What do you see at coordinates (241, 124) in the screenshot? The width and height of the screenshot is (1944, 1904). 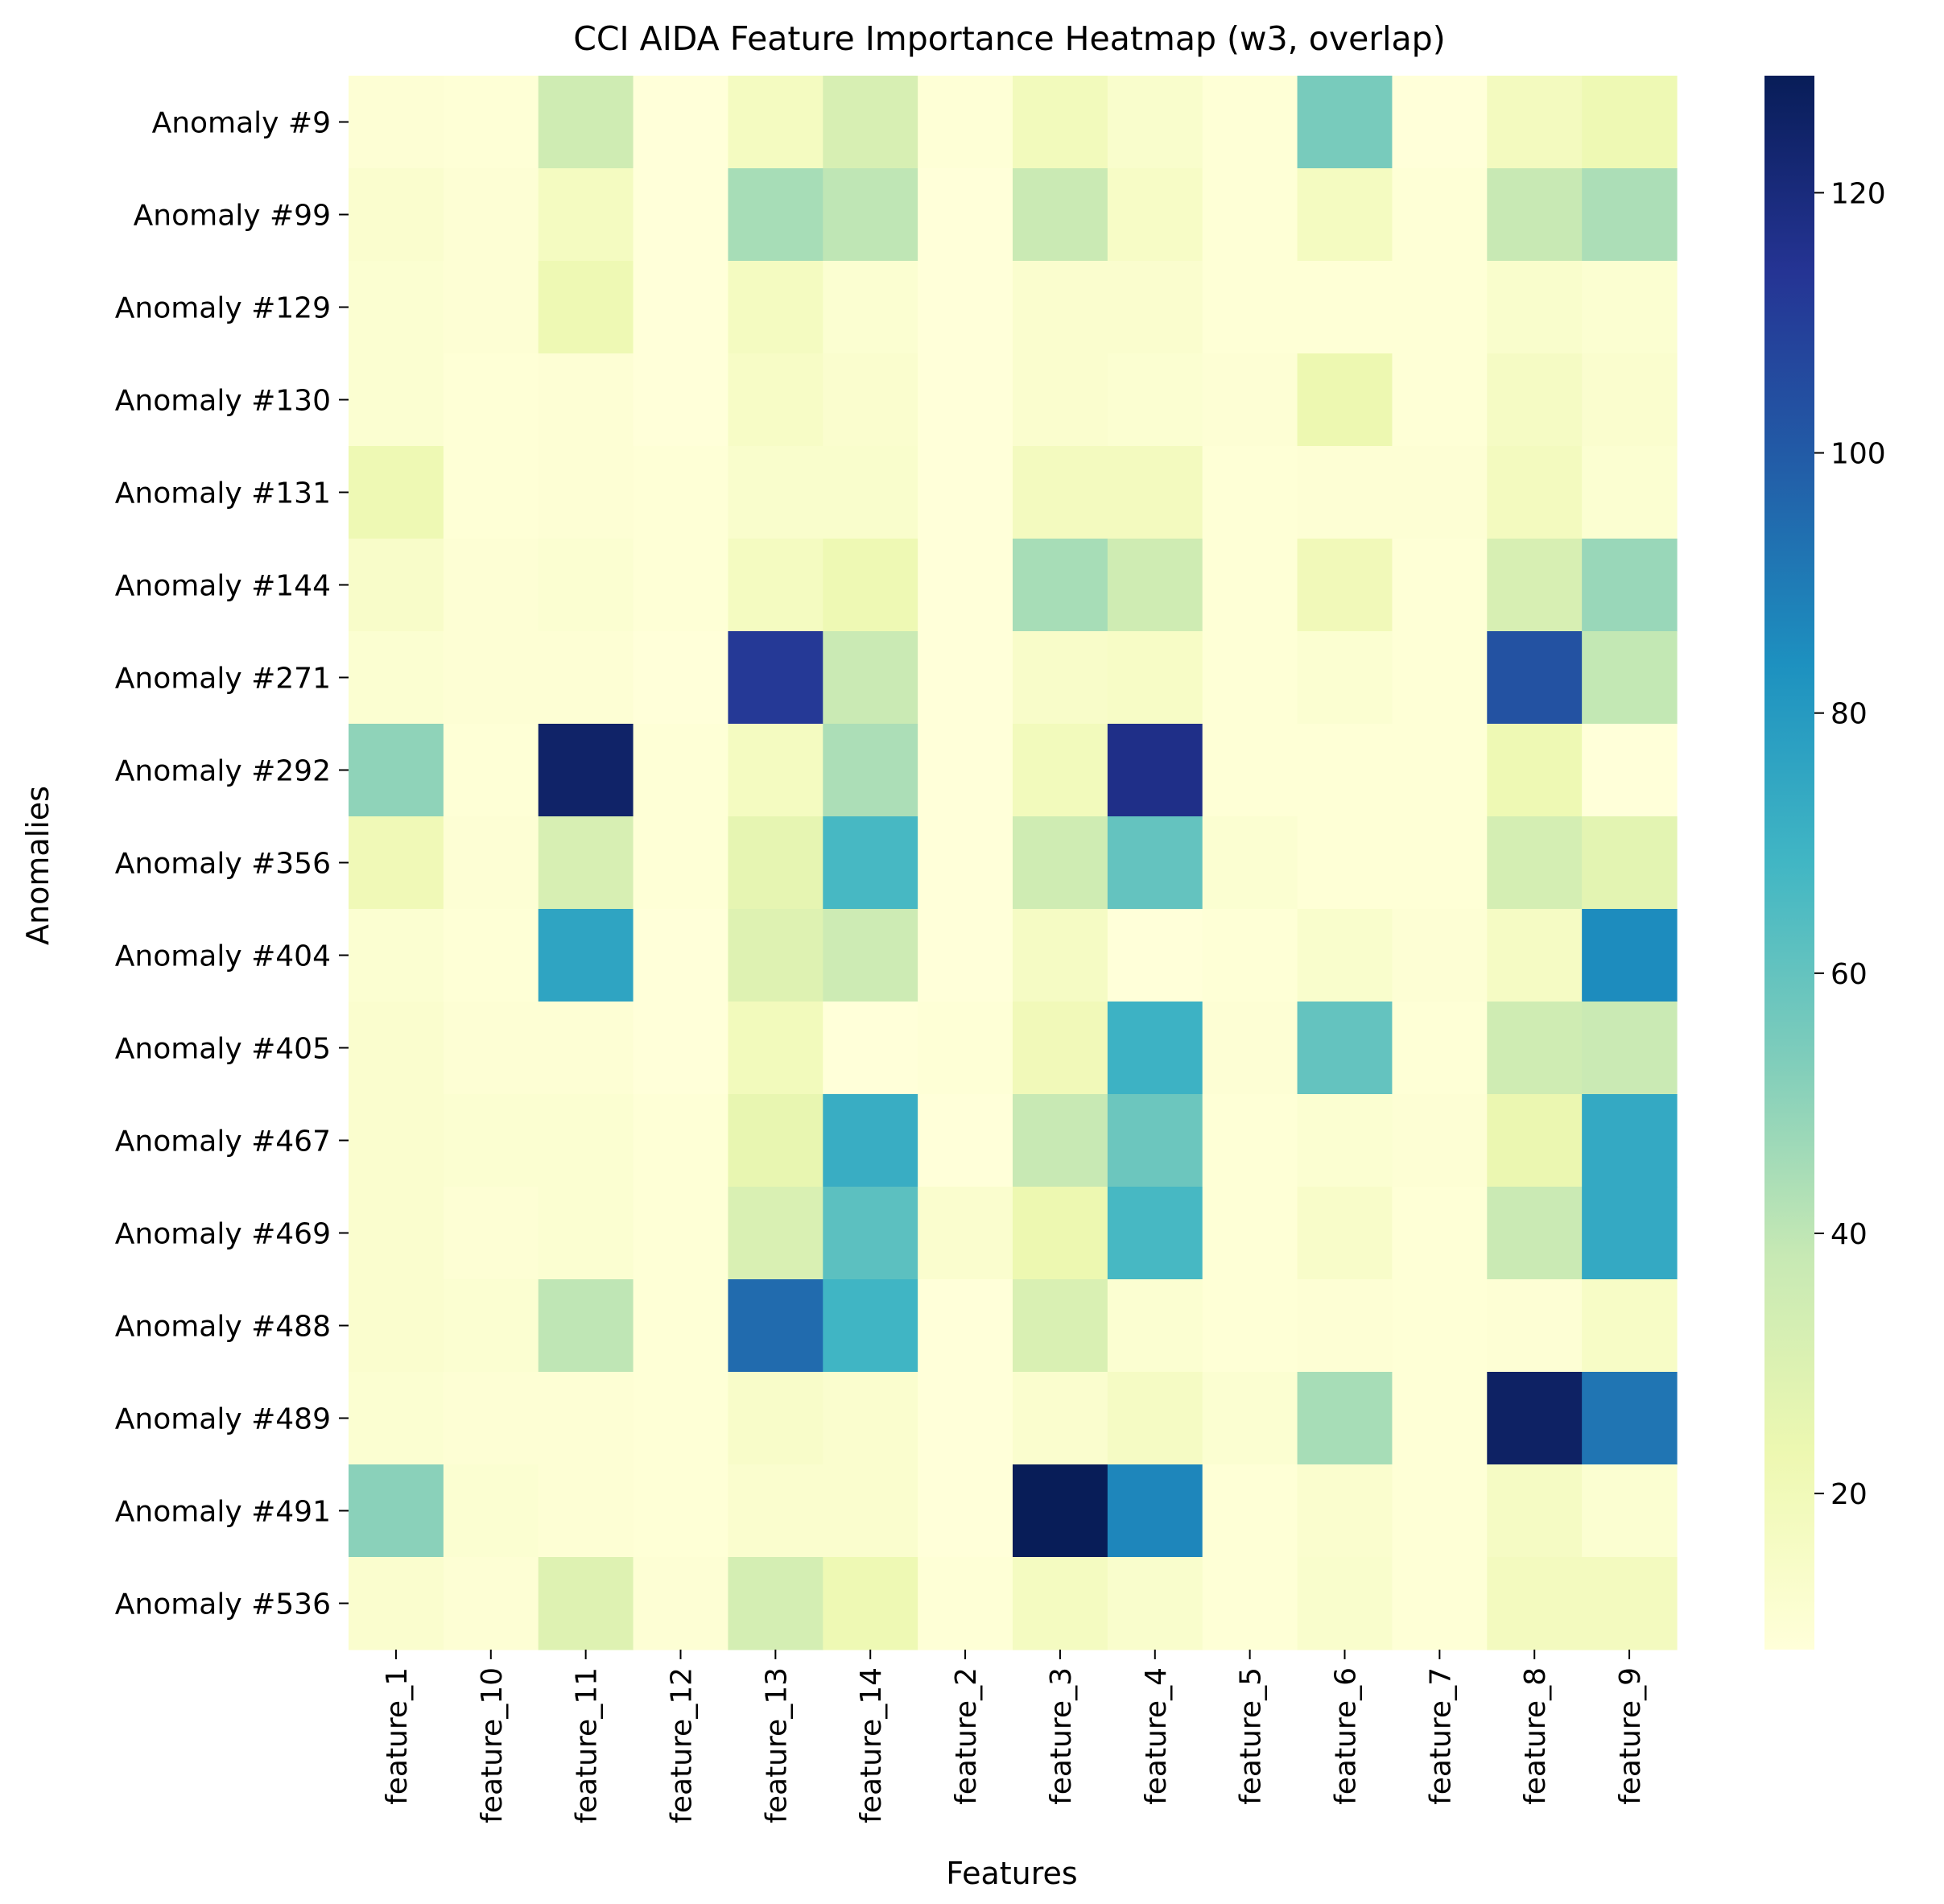 I see `y-tick-label: Anomaly #9` at bounding box center [241, 124].